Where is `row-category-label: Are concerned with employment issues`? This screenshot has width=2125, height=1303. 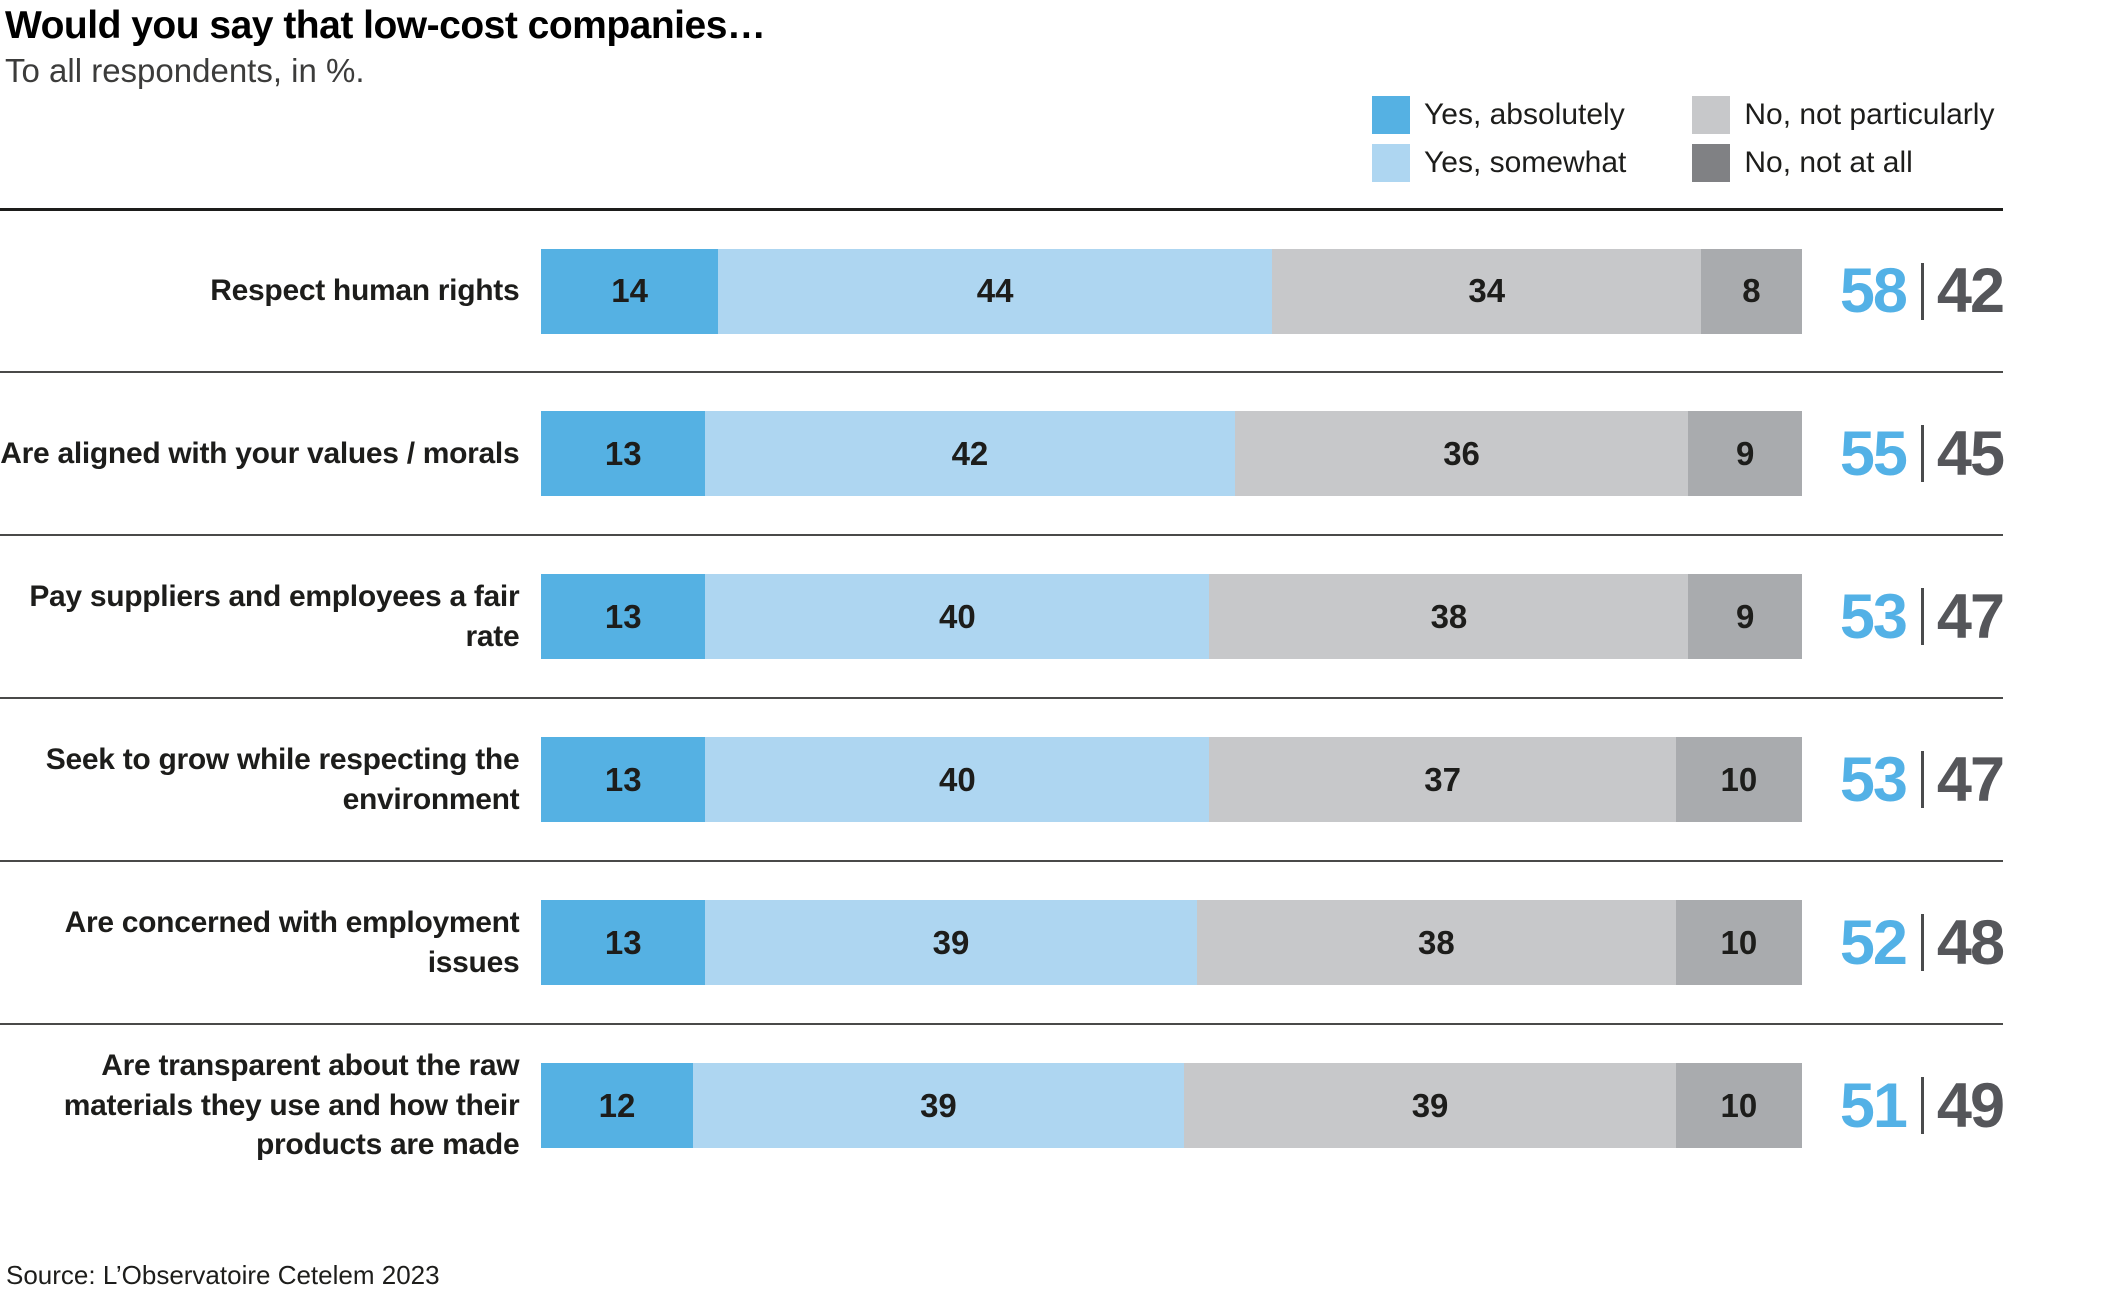
row-category-label: Are concerned with employment issues is located at coordinates (292, 942).